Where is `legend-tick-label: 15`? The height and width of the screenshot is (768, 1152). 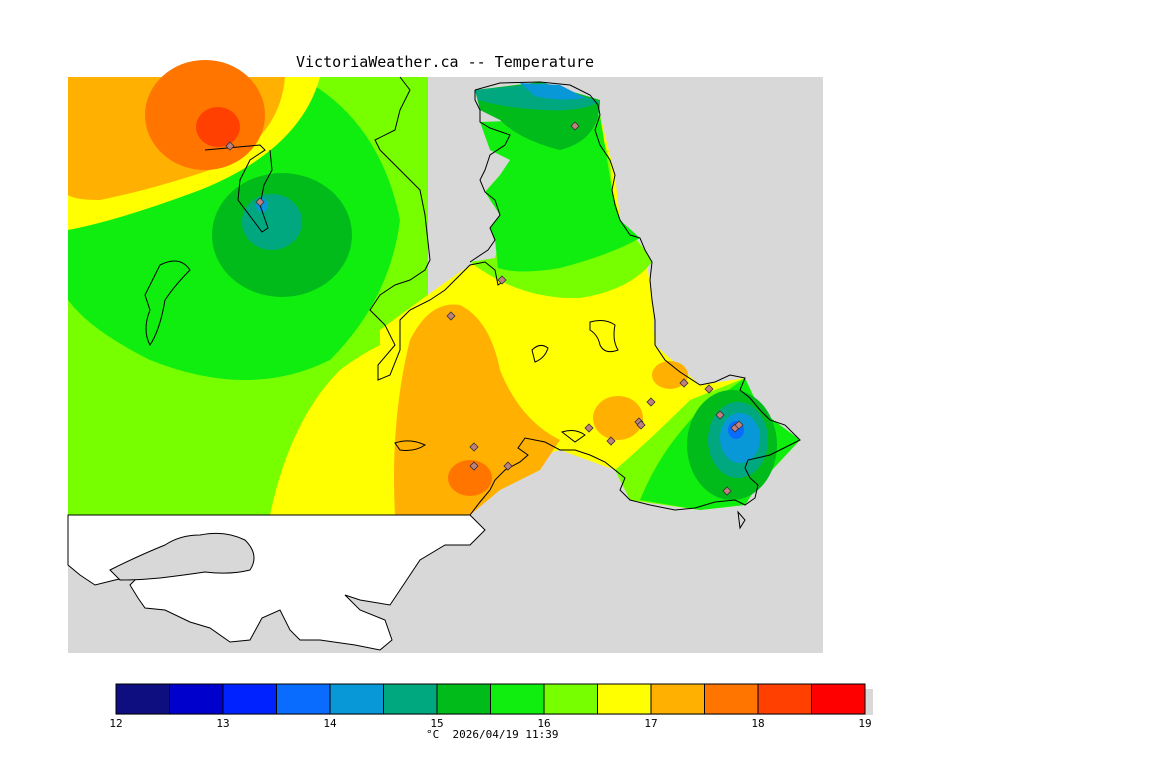 legend-tick-label: 15 is located at coordinates (437, 723).